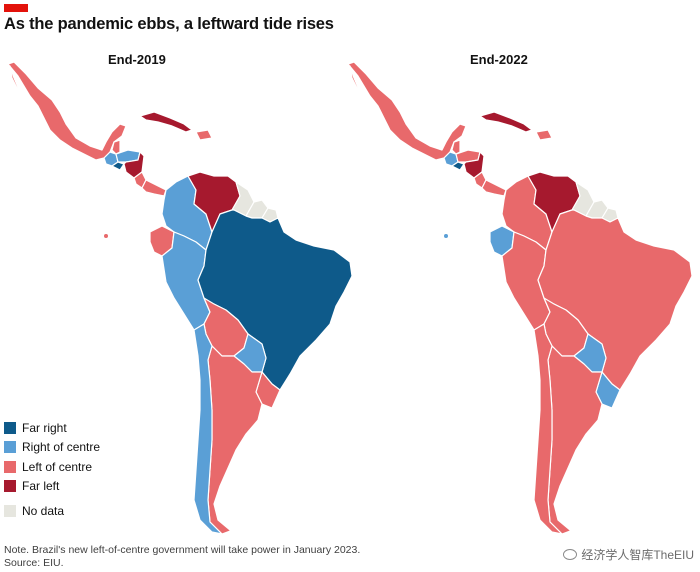 The height and width of the screenshot is (572, 700). I want to click on map-label-2022: End-2022, so click(499, 59).